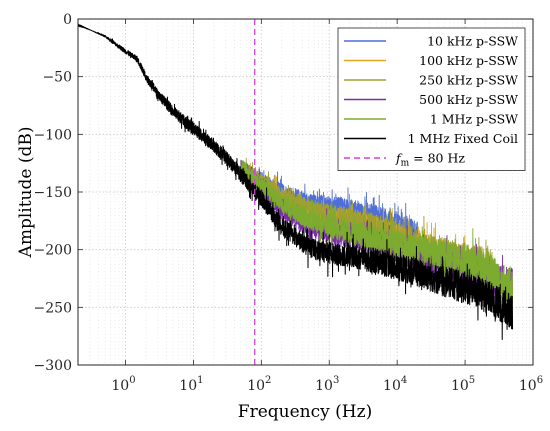 This screenshot has height=431, width=550. What do you see at coordinates (259, 384) in the screenshot?
I see `x-tick-label: 10²` at bounding box center [259, 384].